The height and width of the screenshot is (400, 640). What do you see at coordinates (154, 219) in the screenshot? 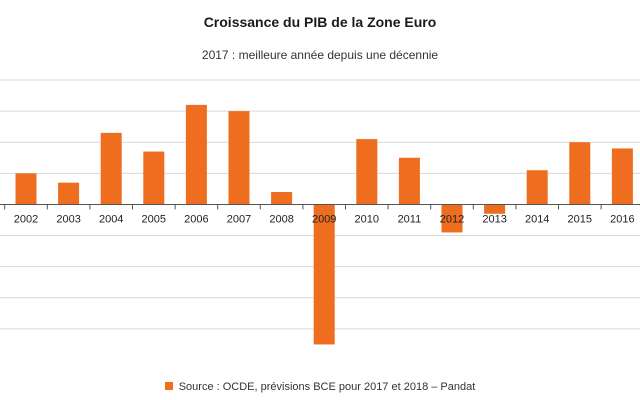
I see `x-tick-label: 2005` at bounding box center [154, 219].